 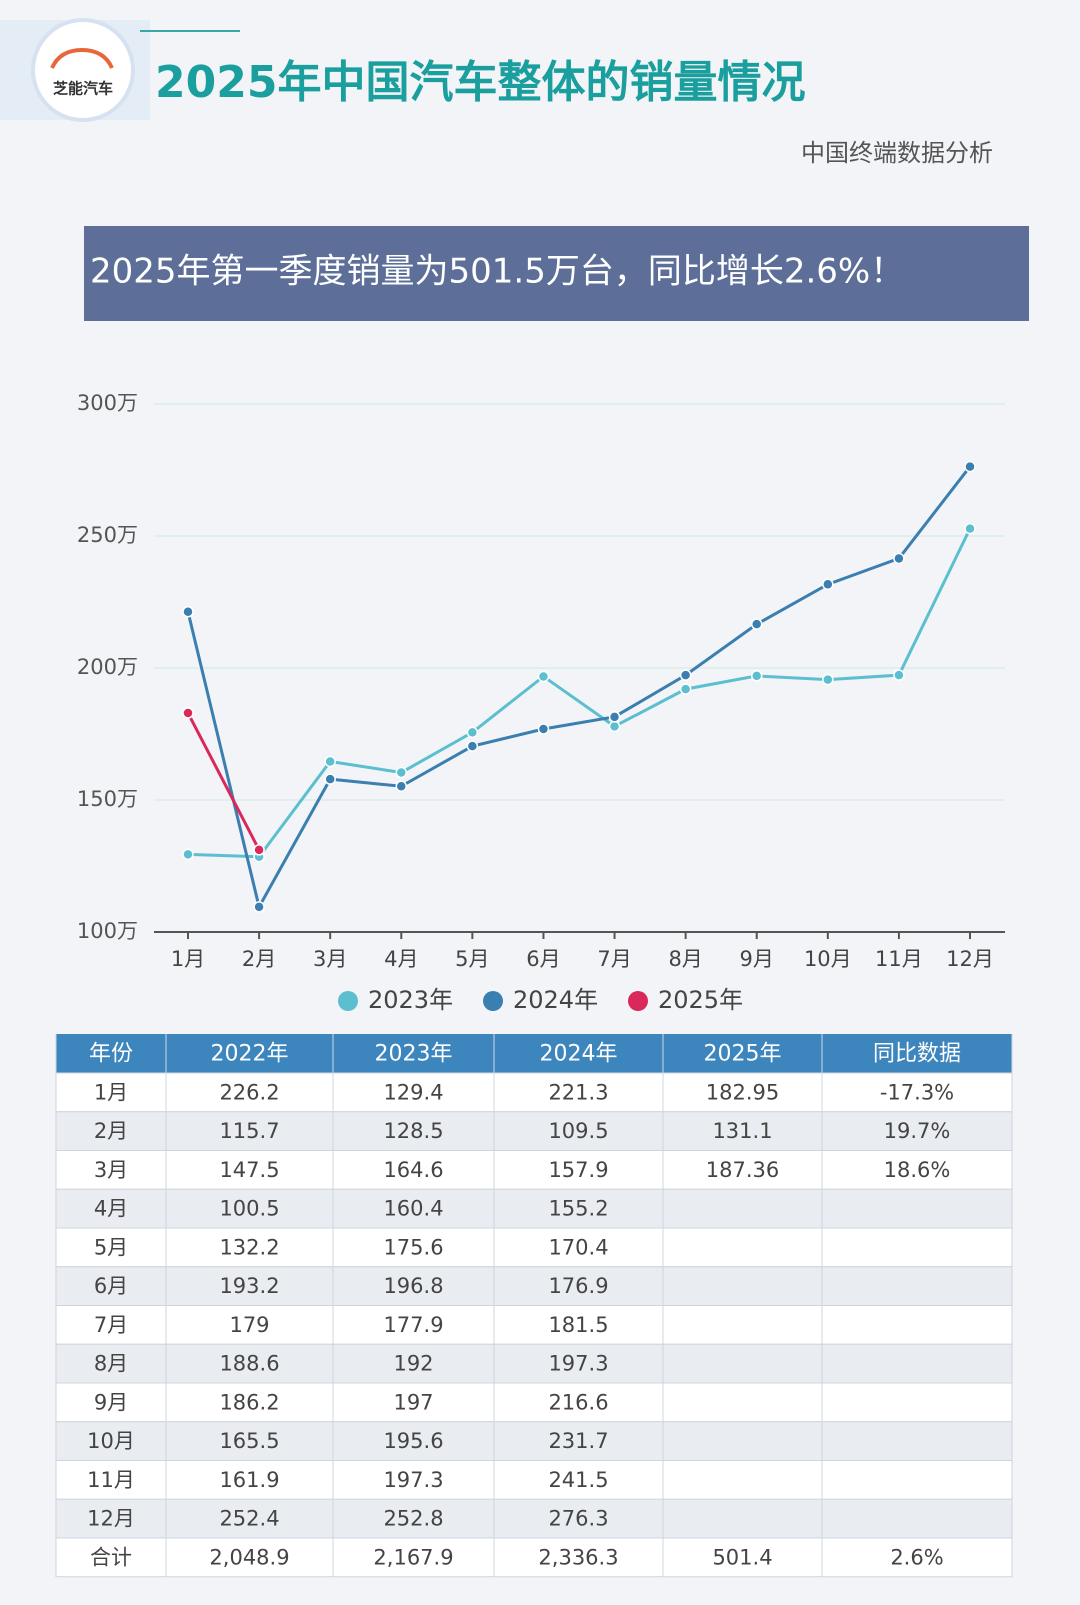 I want to click on table-cell: 170.4, so click(x=578, y=1247).